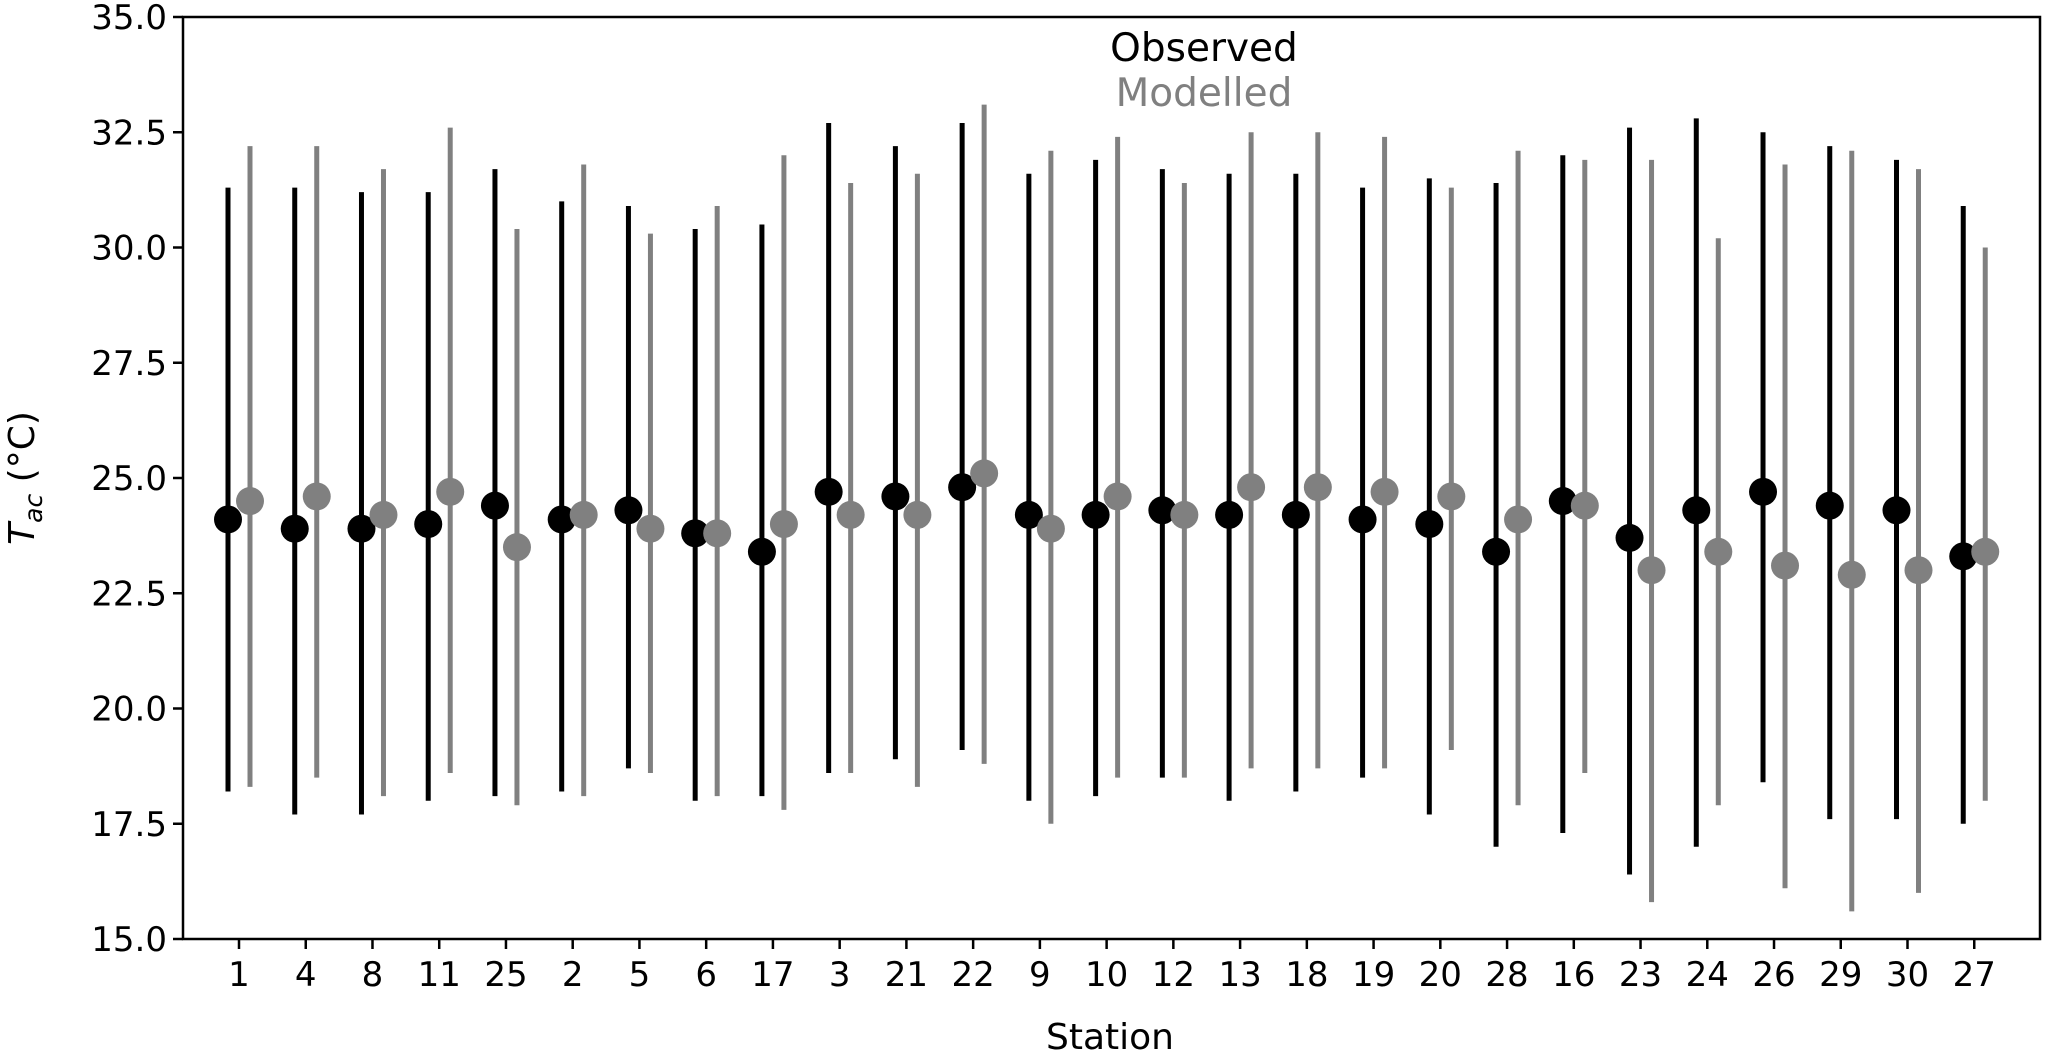 Image resolution: width=2045 pixels, height=1054 pixels. Describe the element at coordinates (772, 975) in the screenshot. I see `x-tick-label-station-17: 17` at that location.